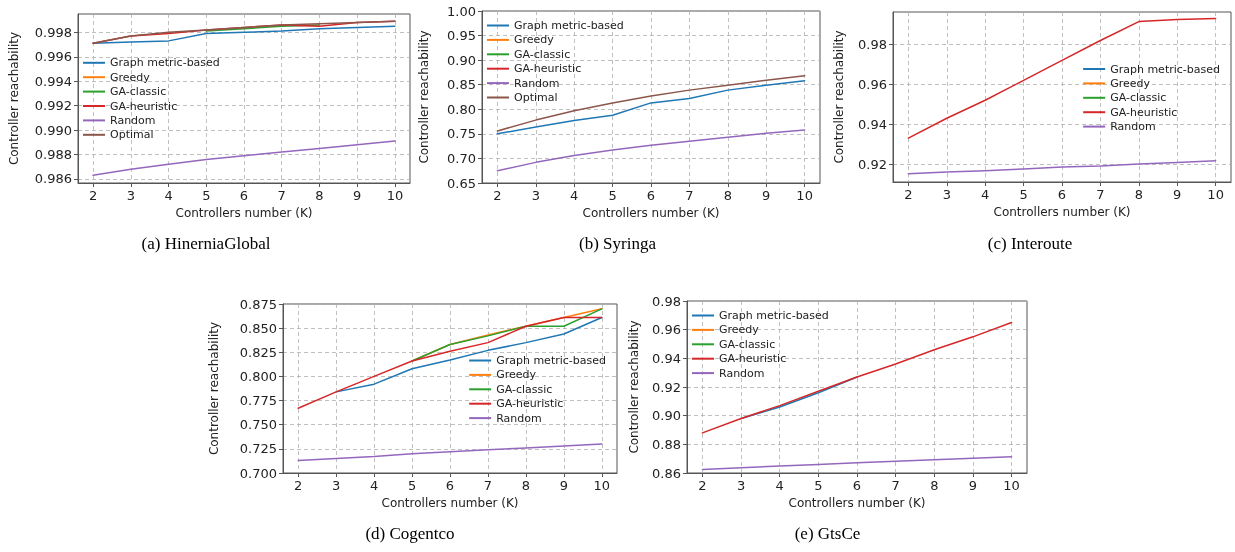  What do you see at coordinates (666, 444) in the screenshot?
I see `y-tick-label: 0.88` at bounding box center [666, 444].